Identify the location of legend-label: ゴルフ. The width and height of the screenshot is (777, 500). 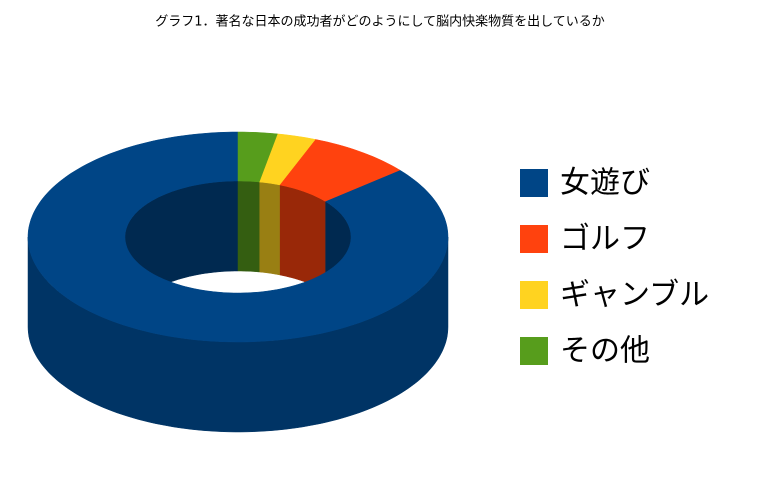
(605, 239).